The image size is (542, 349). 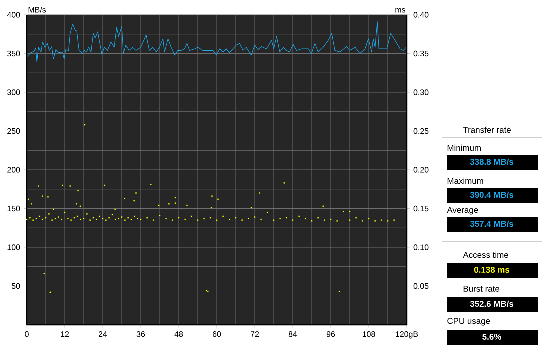 What do you see at coordinates (487, 130) in the screenshot?
I see `text: Transfer rate` at bounding box center [487, 130].